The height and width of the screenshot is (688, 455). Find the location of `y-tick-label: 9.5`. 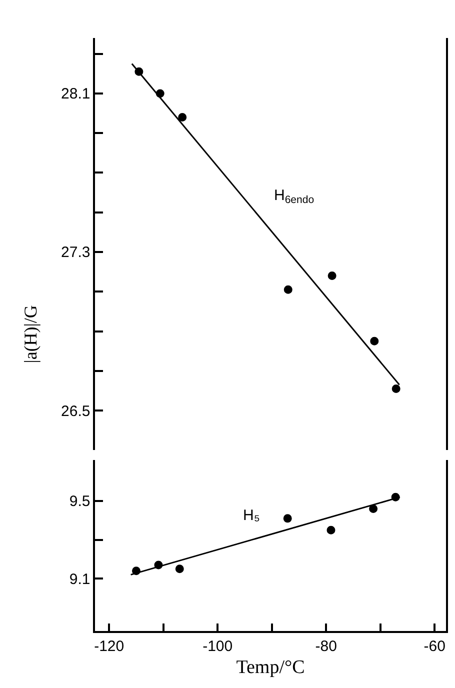

y-tick-label: 9.5 is located at coordinates (79, 501).